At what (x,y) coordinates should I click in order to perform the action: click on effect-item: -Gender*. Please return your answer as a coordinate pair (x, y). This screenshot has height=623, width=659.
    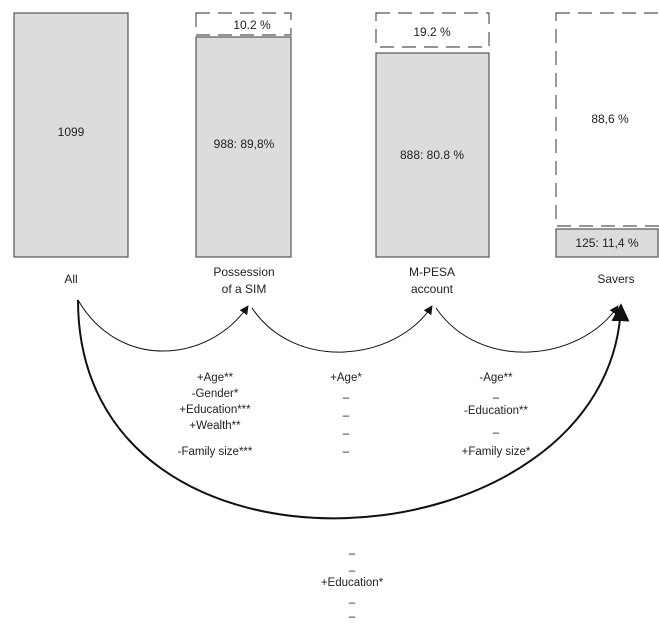
    Looking at the image, I should click on (215, 394).